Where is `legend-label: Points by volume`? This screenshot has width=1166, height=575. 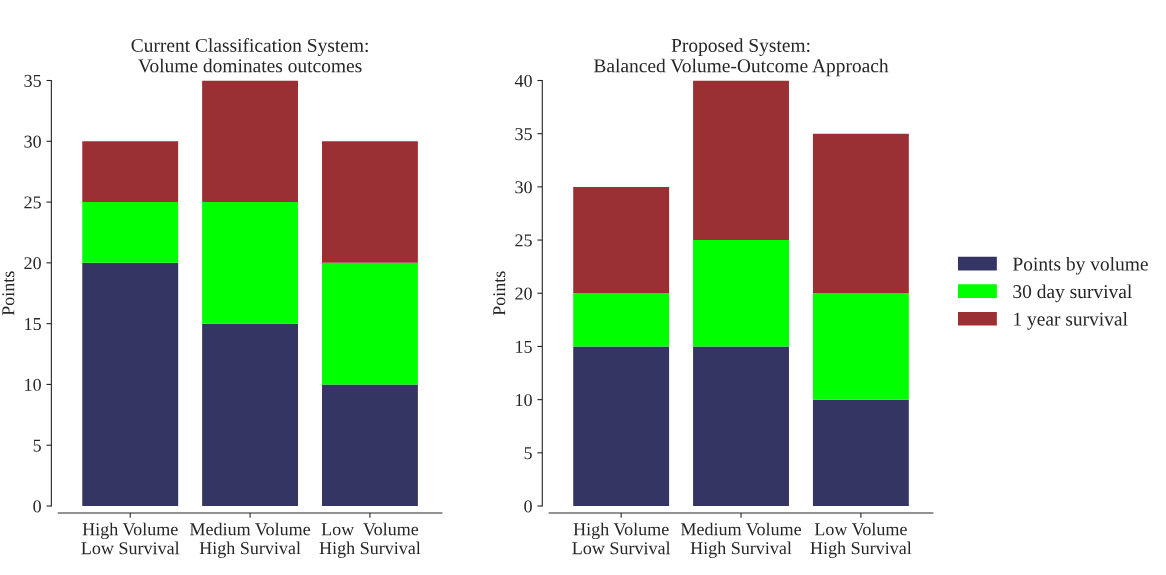
legend-label: Points by volume is located at coordinates (1080, 265).